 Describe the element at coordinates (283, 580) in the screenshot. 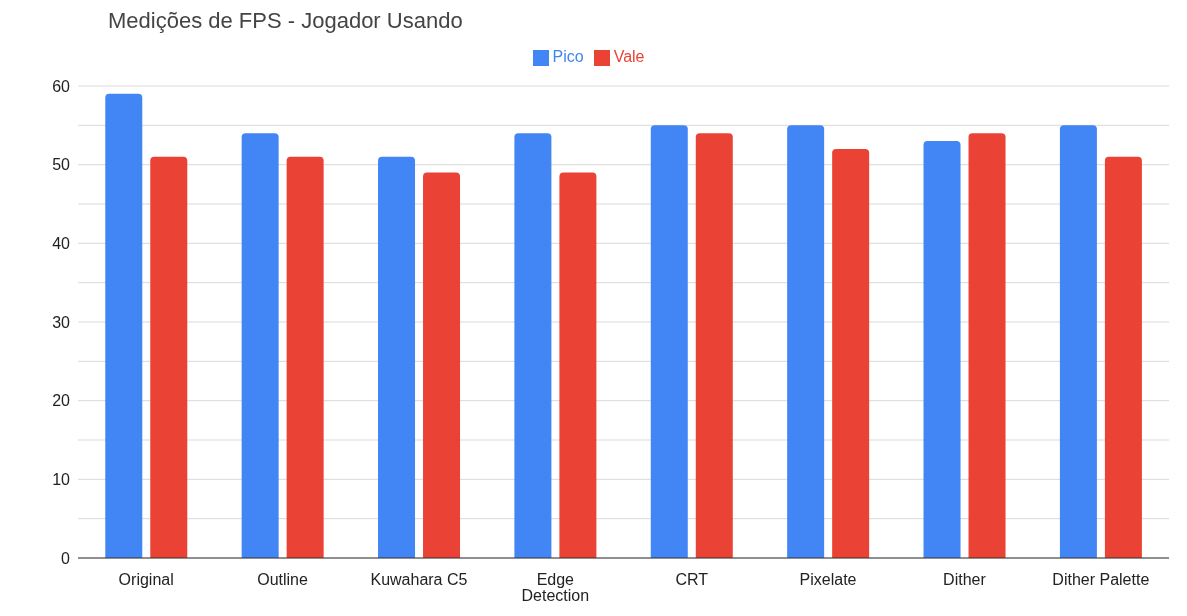

I see `x-tick-label: Outline` at that location.